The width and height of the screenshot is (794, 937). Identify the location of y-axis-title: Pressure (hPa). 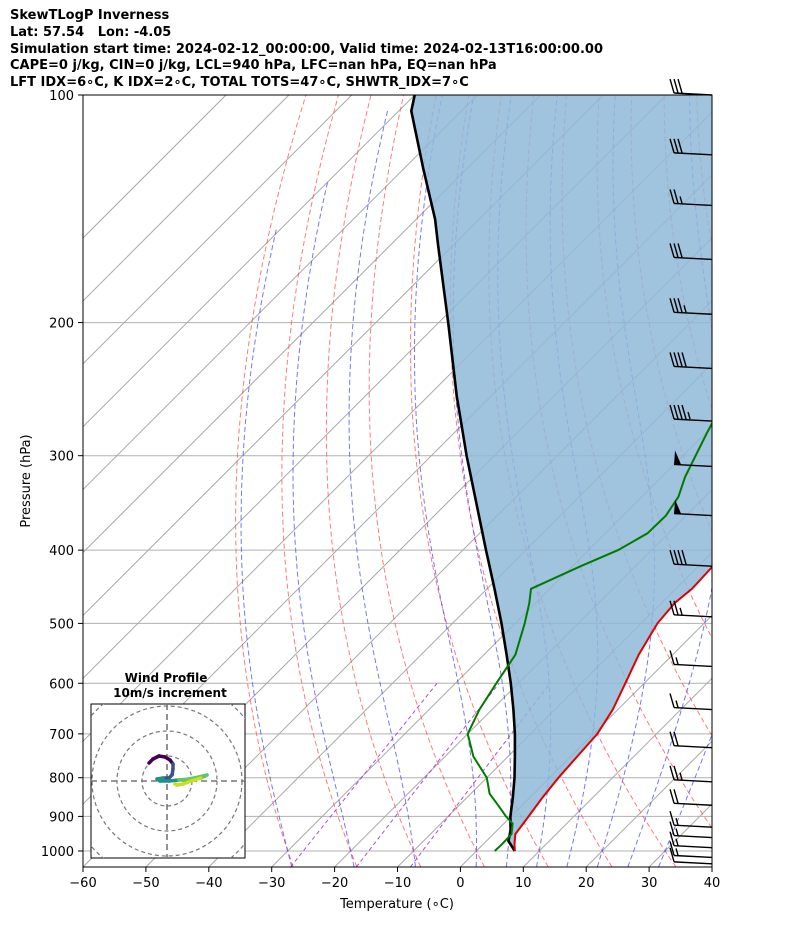
(26, 480).